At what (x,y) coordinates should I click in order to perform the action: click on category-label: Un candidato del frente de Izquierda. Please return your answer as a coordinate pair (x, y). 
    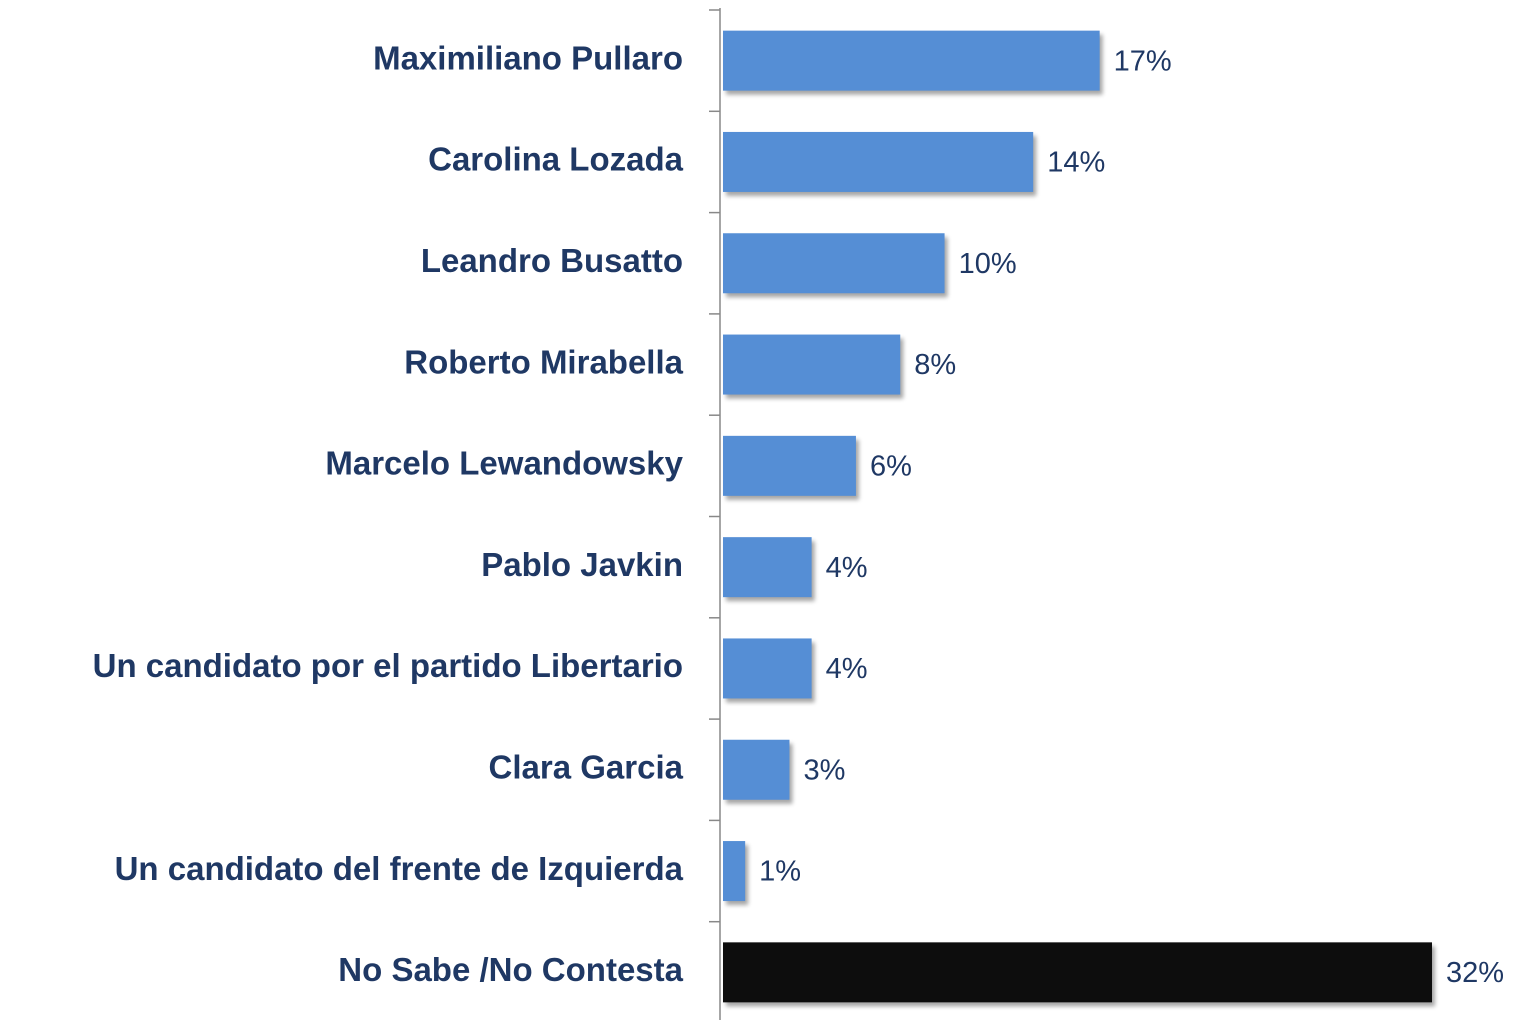
    Looking at the image, I should click on (399, 868).